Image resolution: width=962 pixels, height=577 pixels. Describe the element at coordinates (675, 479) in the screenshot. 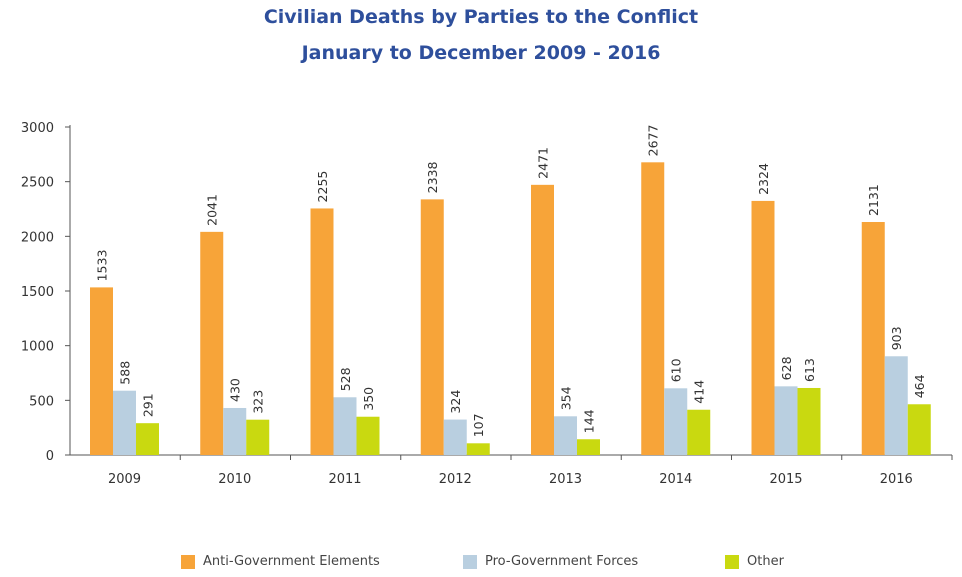

I see `x-tick-label: 2014` at that location.